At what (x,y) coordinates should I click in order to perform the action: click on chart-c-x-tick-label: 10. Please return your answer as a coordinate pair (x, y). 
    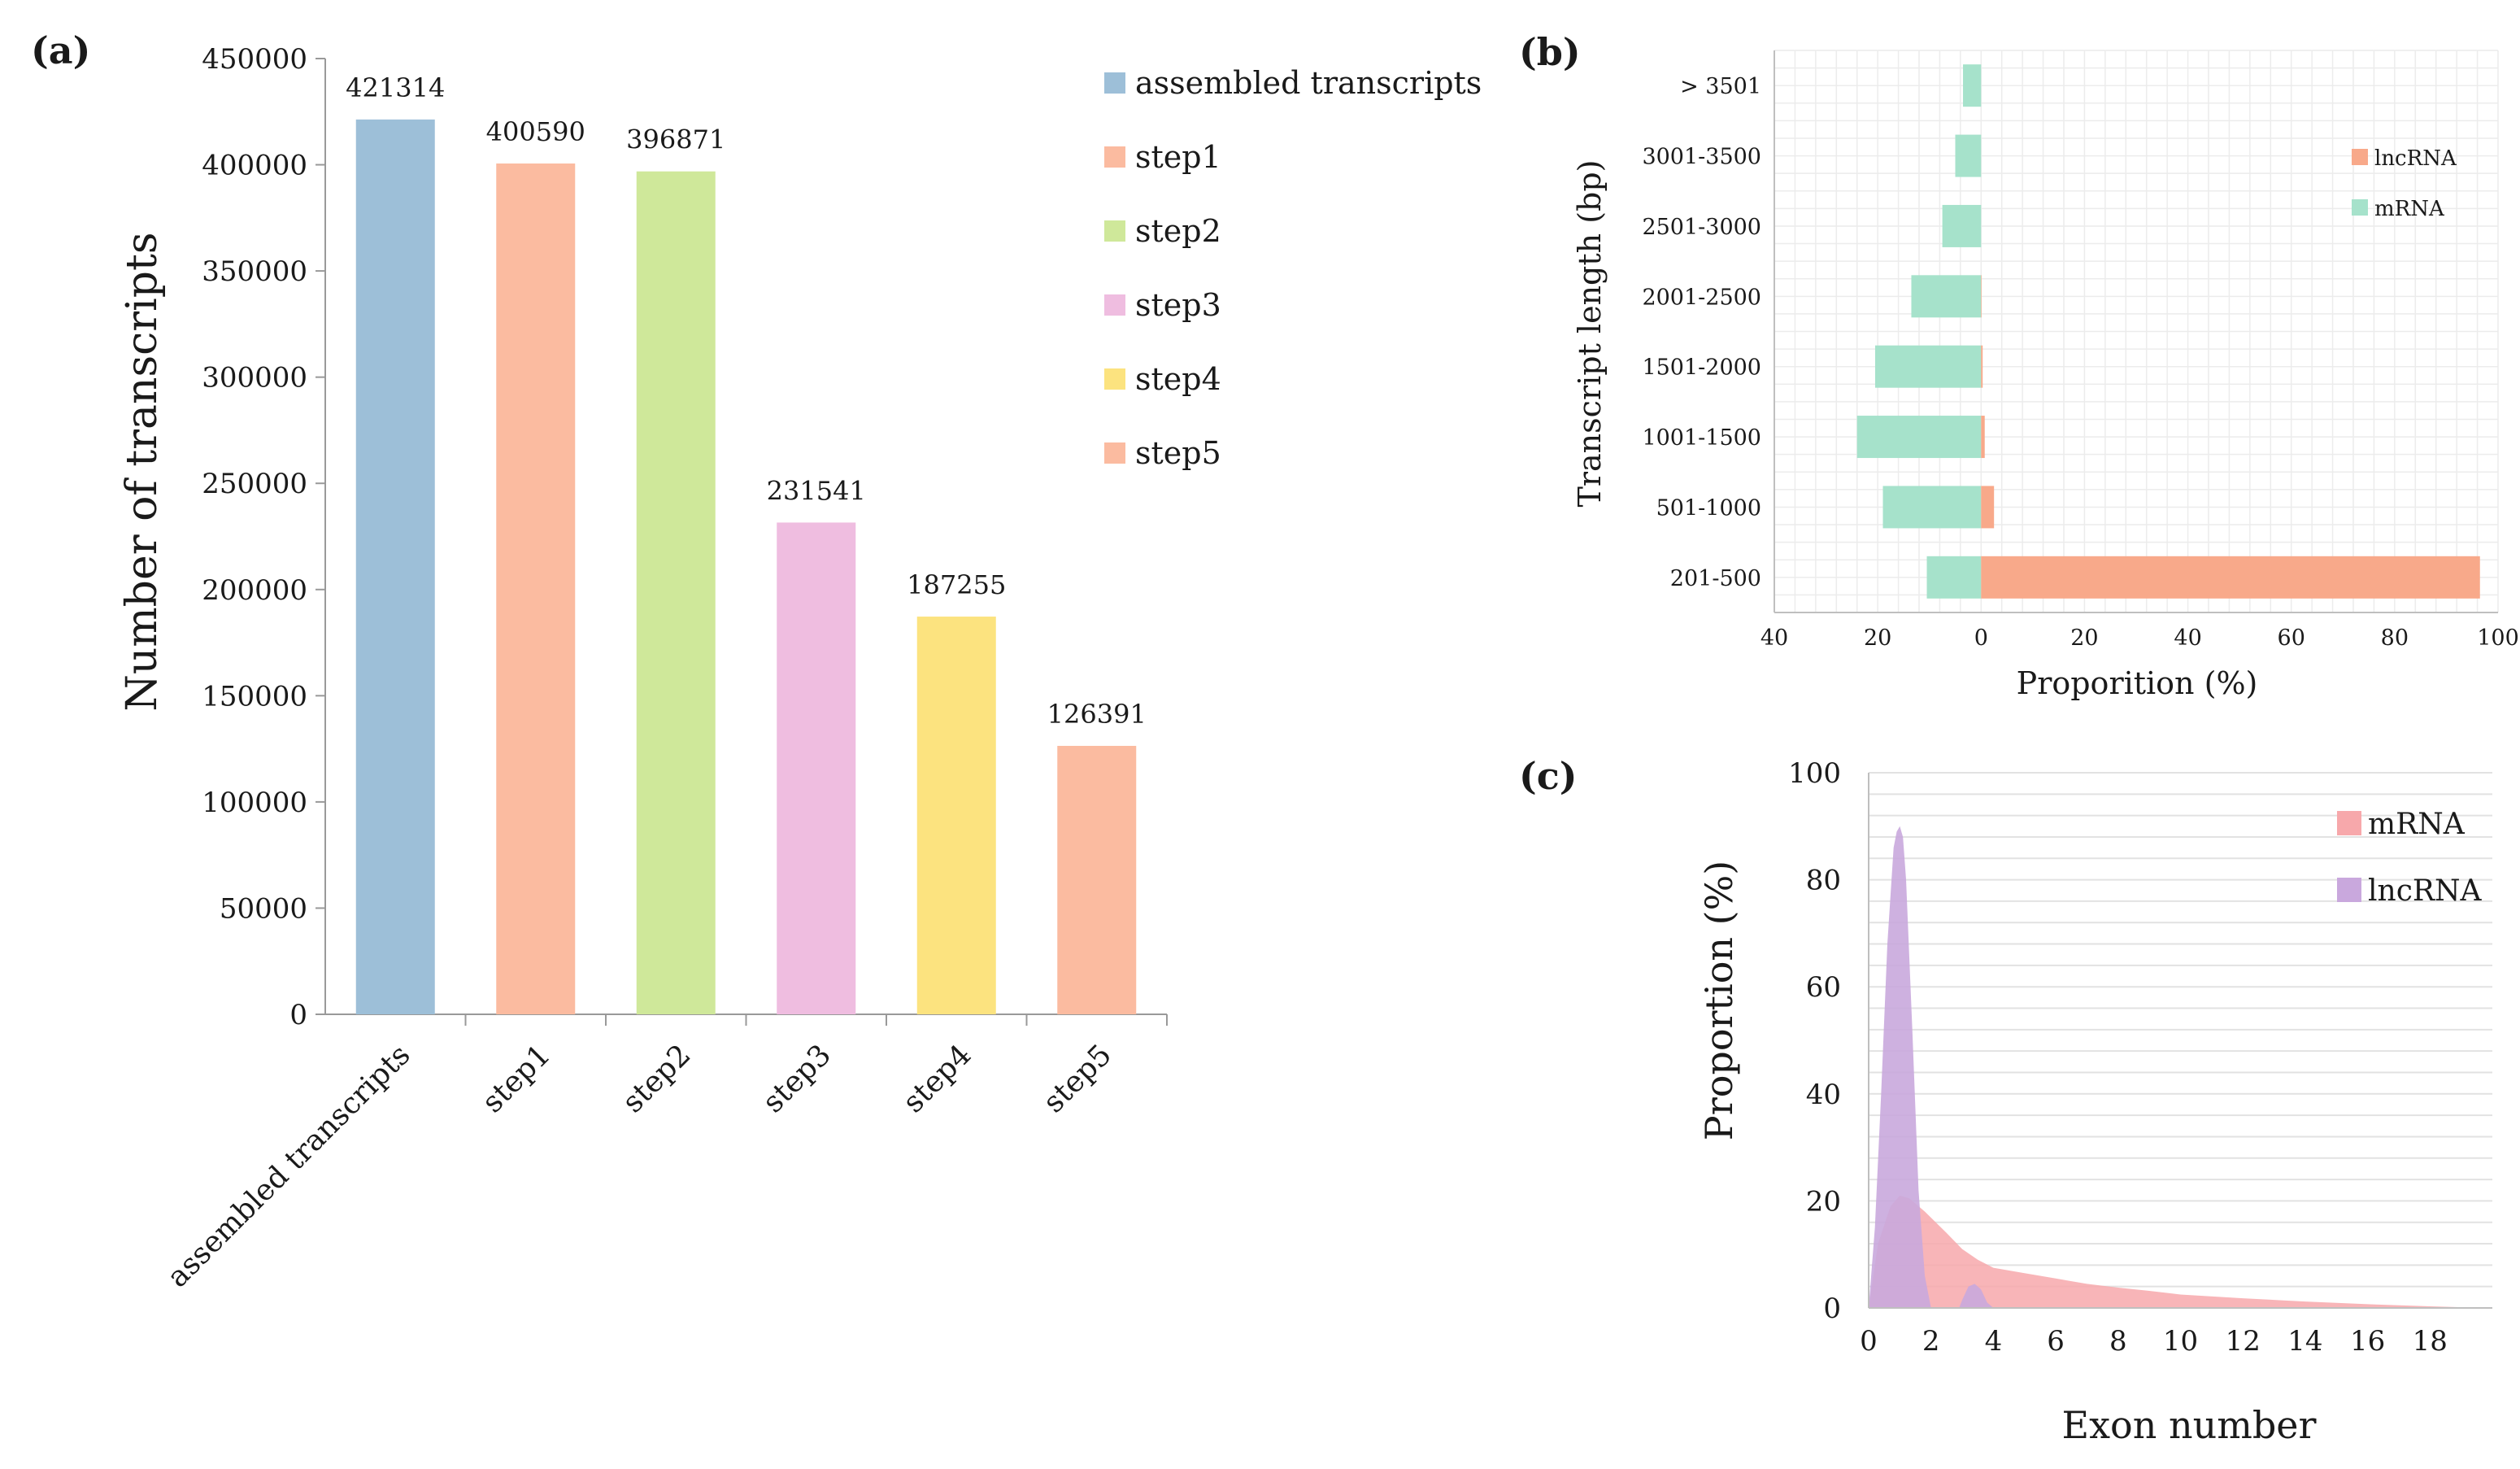
    Looking at the image, I should click on (2180, 1341).